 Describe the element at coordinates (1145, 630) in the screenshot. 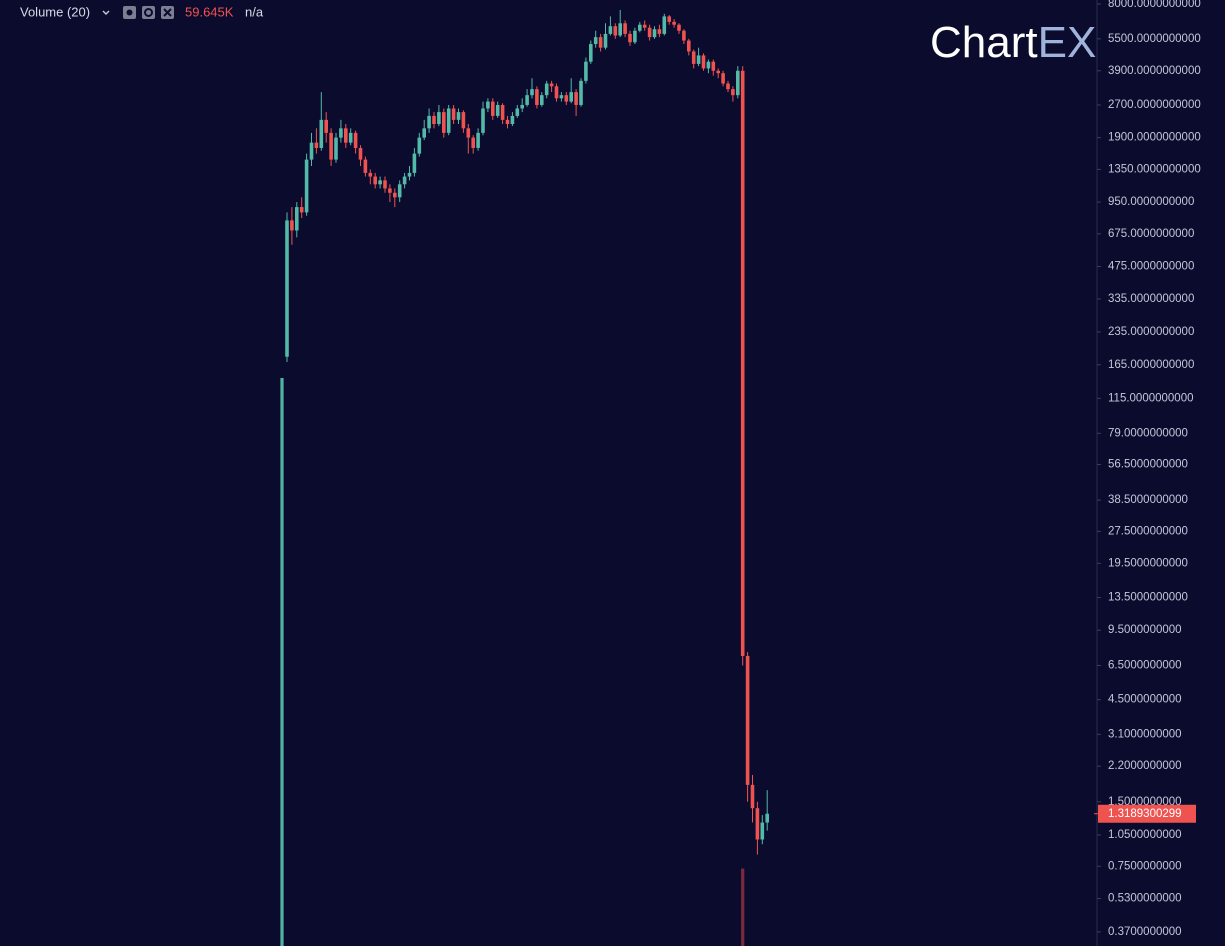

I see `y-tick-label: 9.5000000000` at that location.